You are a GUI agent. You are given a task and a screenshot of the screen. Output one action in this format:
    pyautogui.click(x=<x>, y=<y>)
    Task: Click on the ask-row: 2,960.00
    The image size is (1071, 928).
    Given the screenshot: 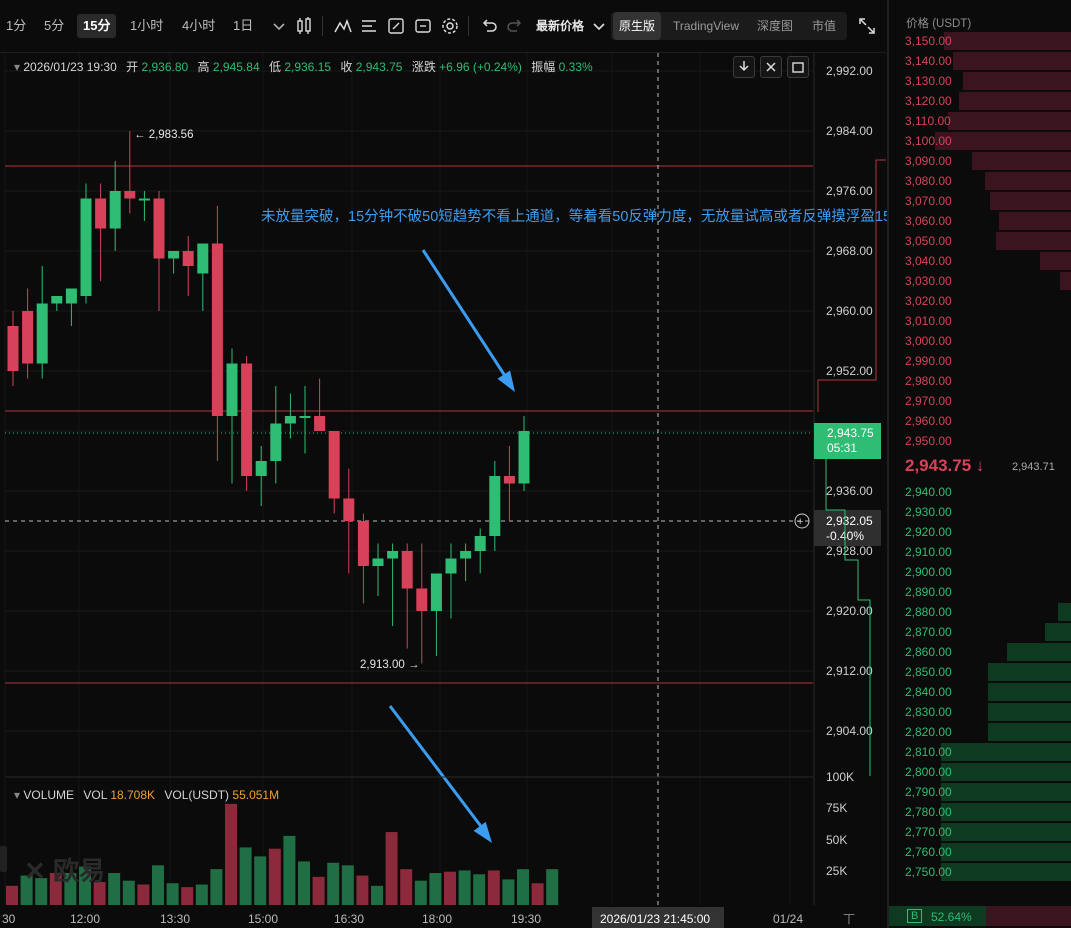 What is the action you would take?
    pyautogui.click(x=980, y=421)
    